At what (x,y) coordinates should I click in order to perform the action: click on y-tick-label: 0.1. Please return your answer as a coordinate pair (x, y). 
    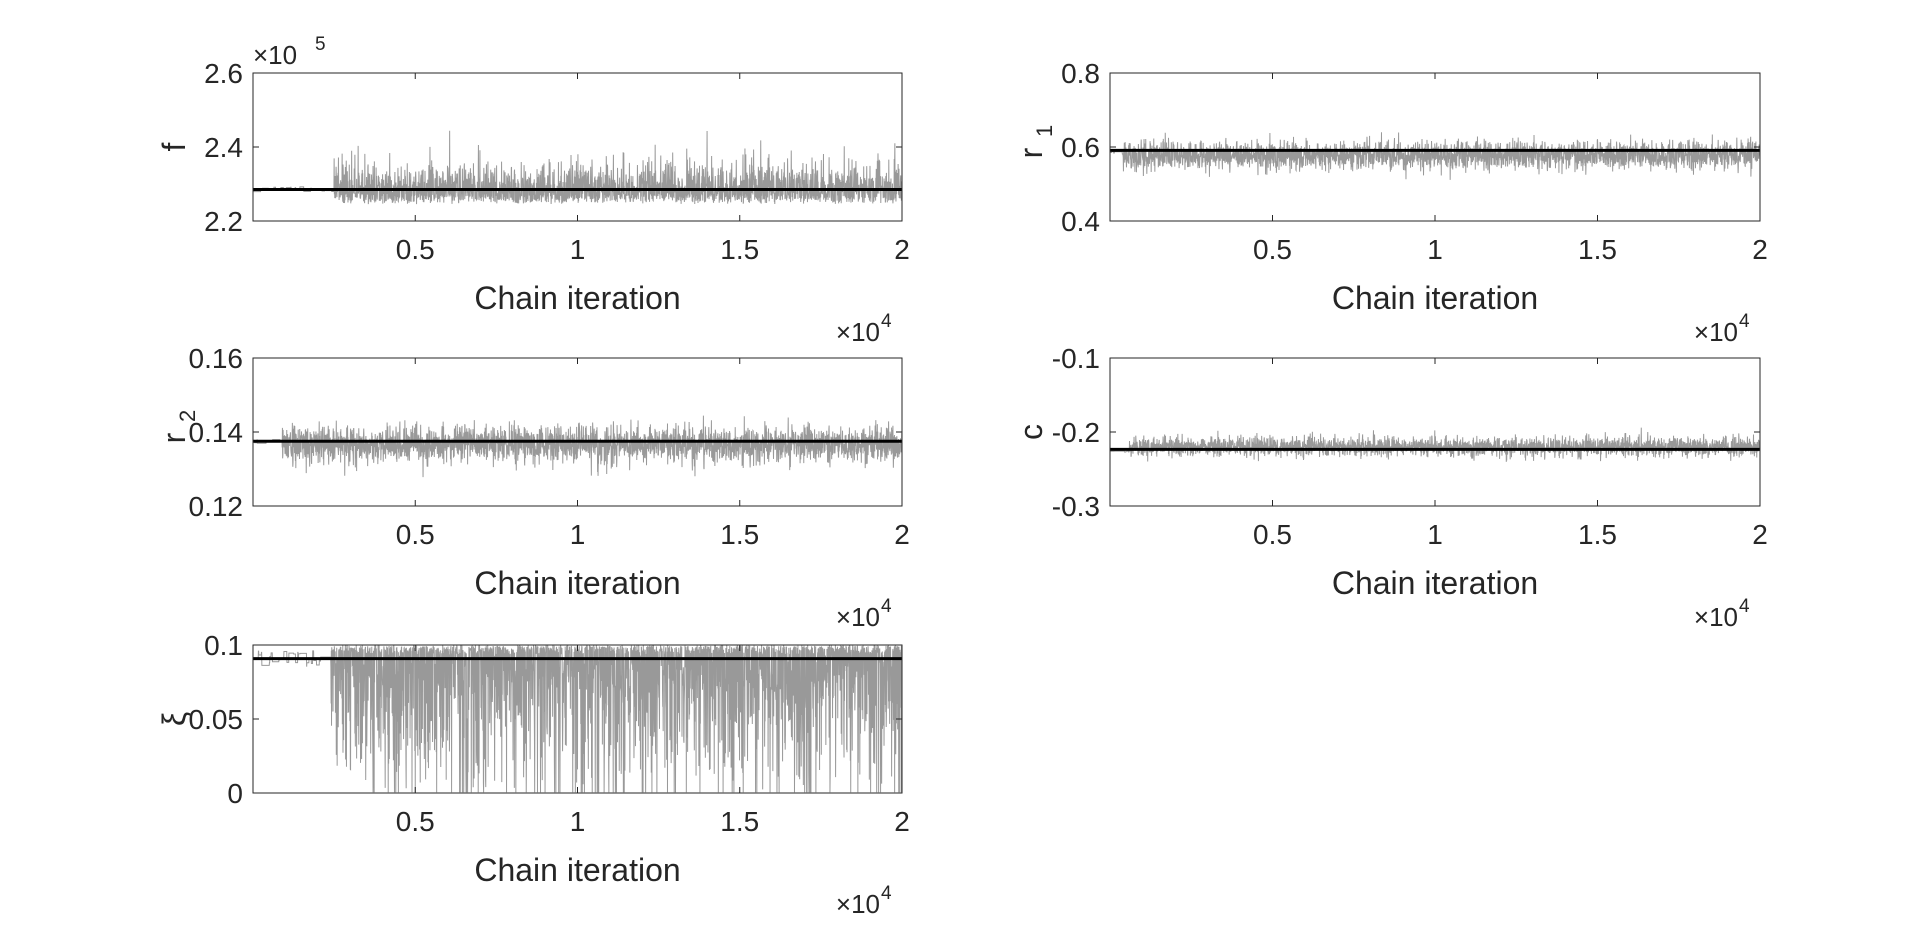
    Looking at the image, I should click on (223, 645).